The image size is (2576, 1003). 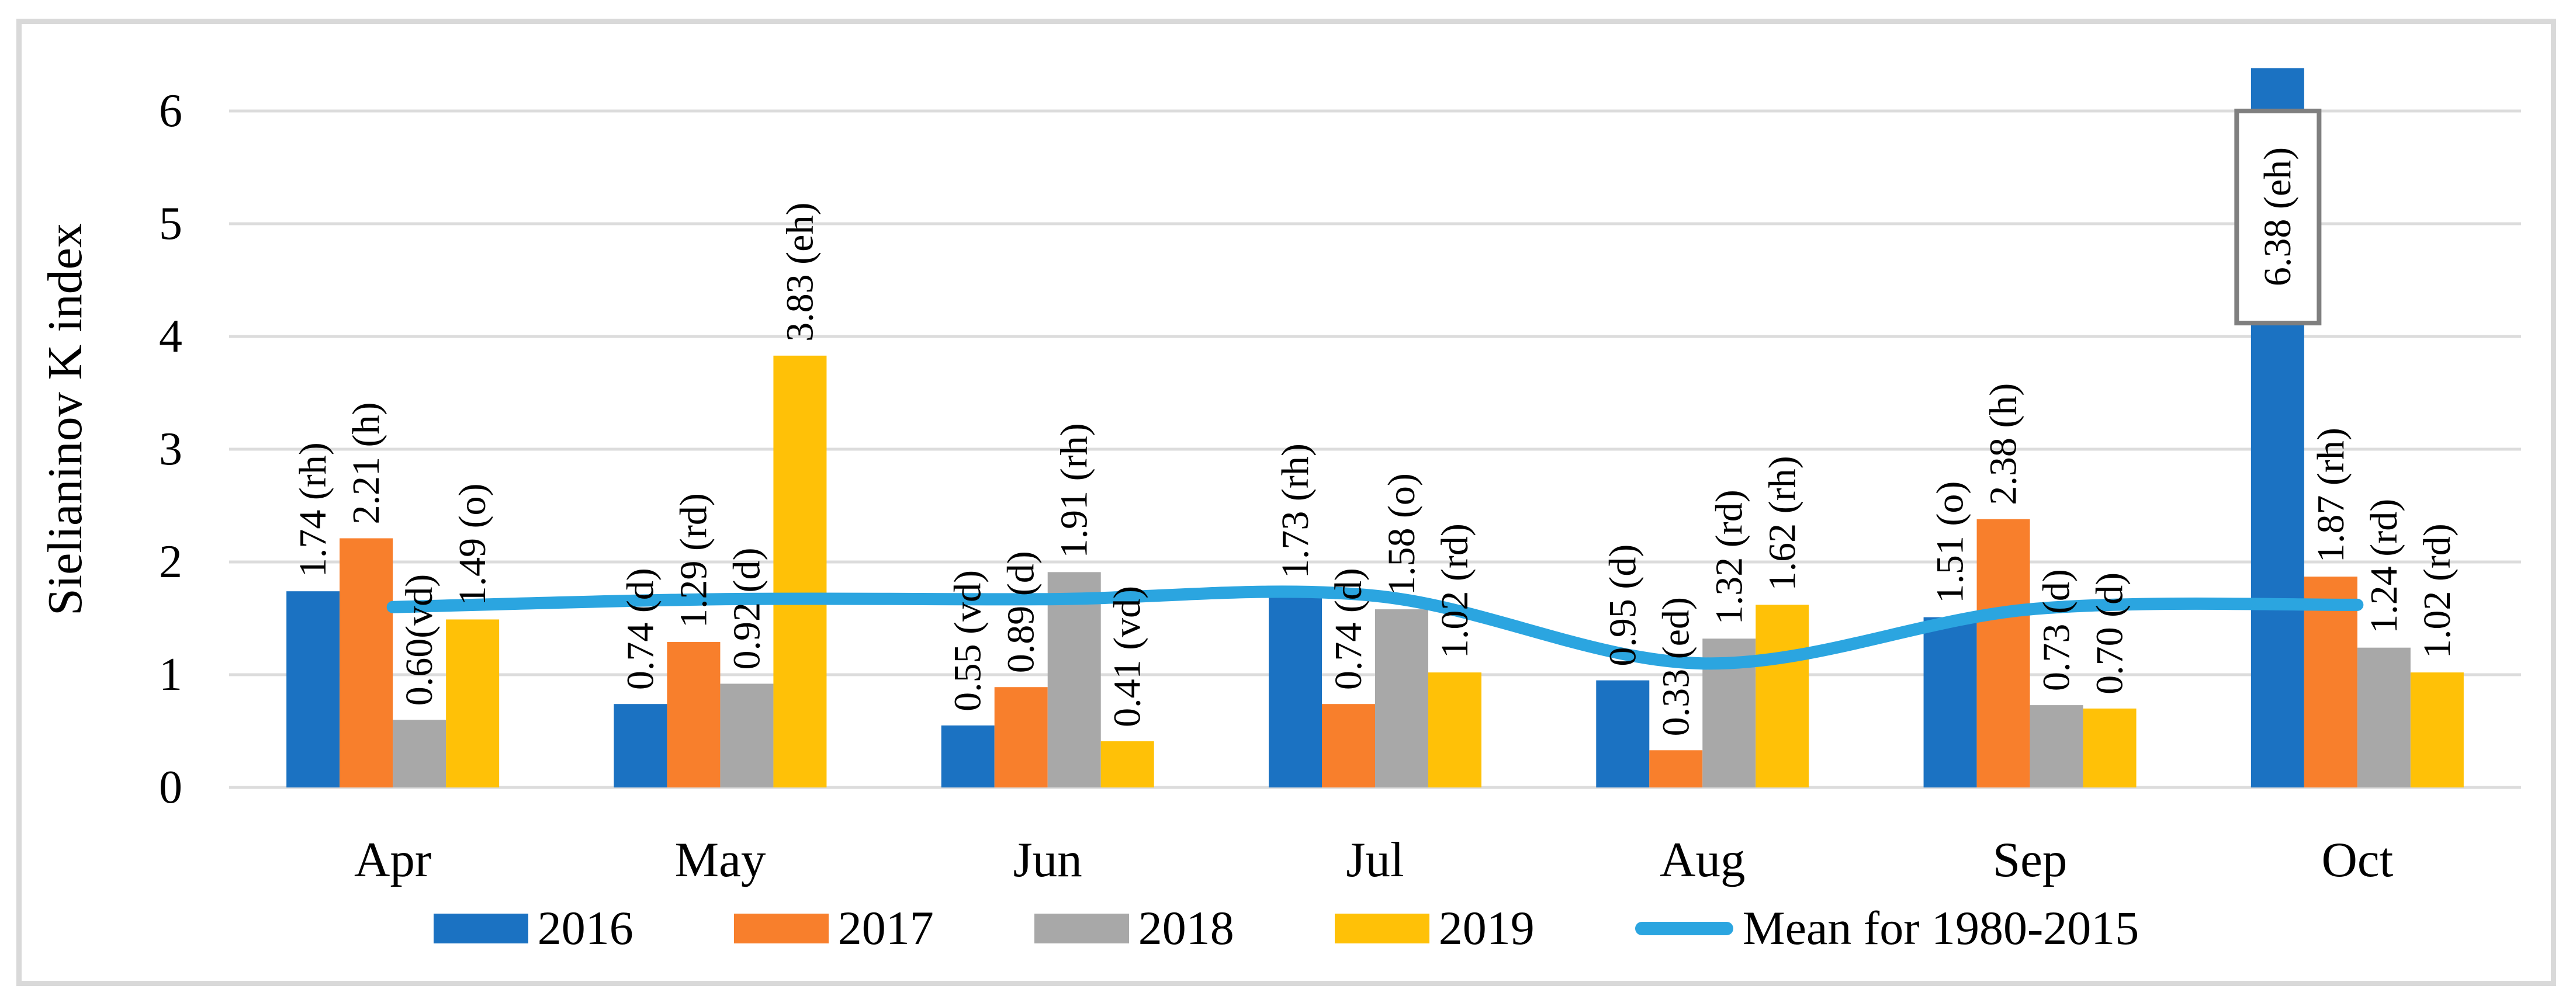 What do you see at coordinates (1676, 768) in the screenshot?
I see `bar-2017-Aug` at bounding box center [1676, 768].